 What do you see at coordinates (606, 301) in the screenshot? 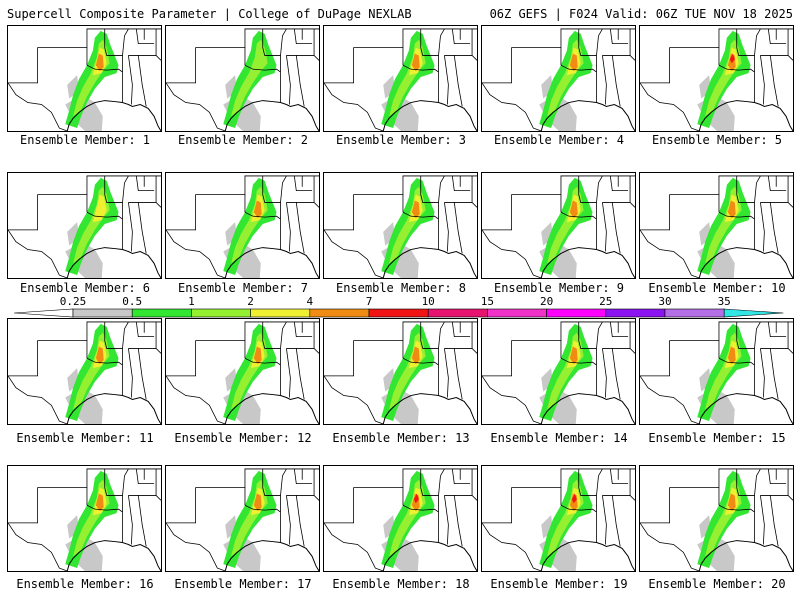
I see `colorbar-tick-label: 25` at bounding box center [606, 301].